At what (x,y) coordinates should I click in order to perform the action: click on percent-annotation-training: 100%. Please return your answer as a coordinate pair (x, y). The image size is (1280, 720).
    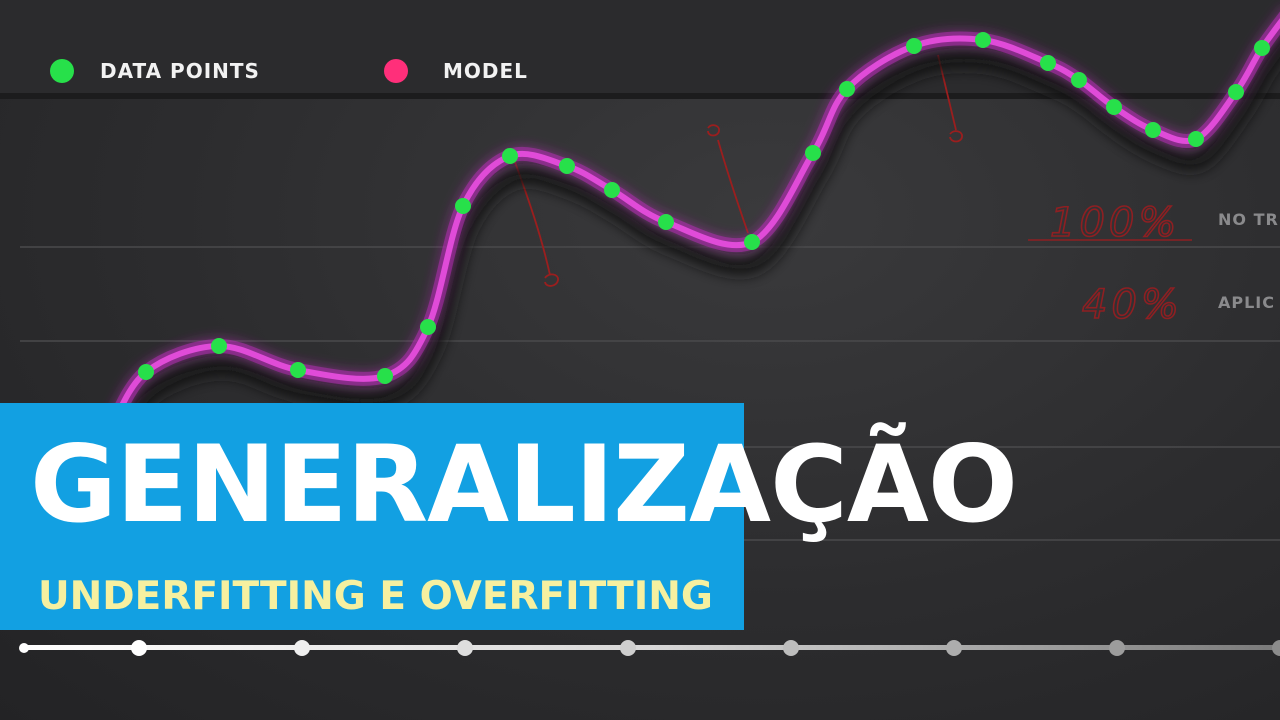
    Looking at the image, I should click on (1115, 223).